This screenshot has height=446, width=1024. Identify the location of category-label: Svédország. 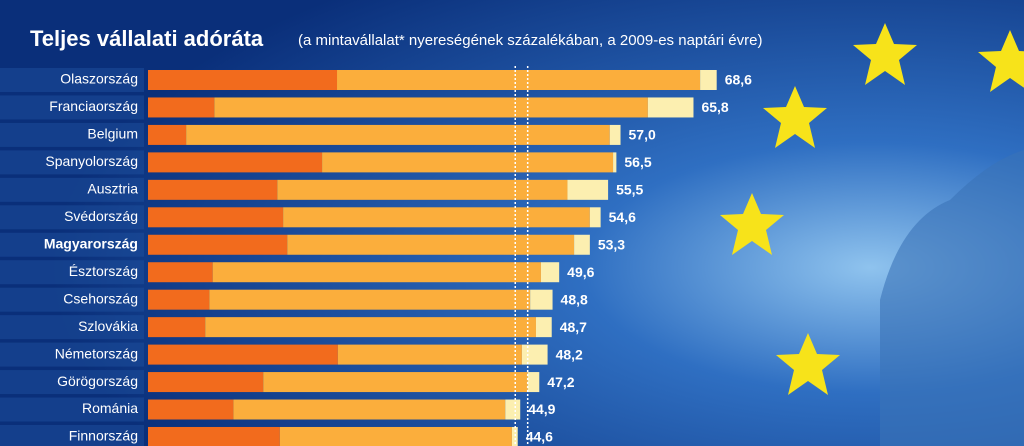
(101, 216).